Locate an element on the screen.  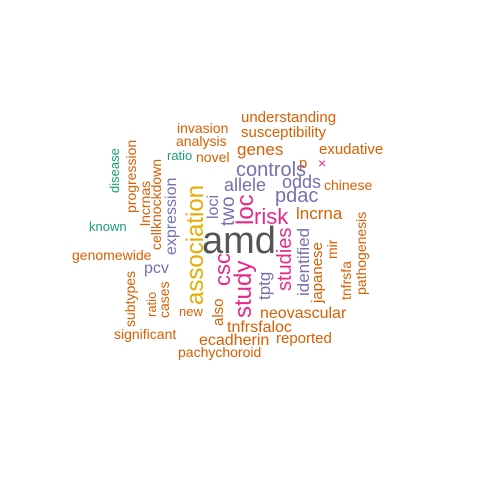
word-susceptibility: susceptibility is located at coordinates (284, 132).